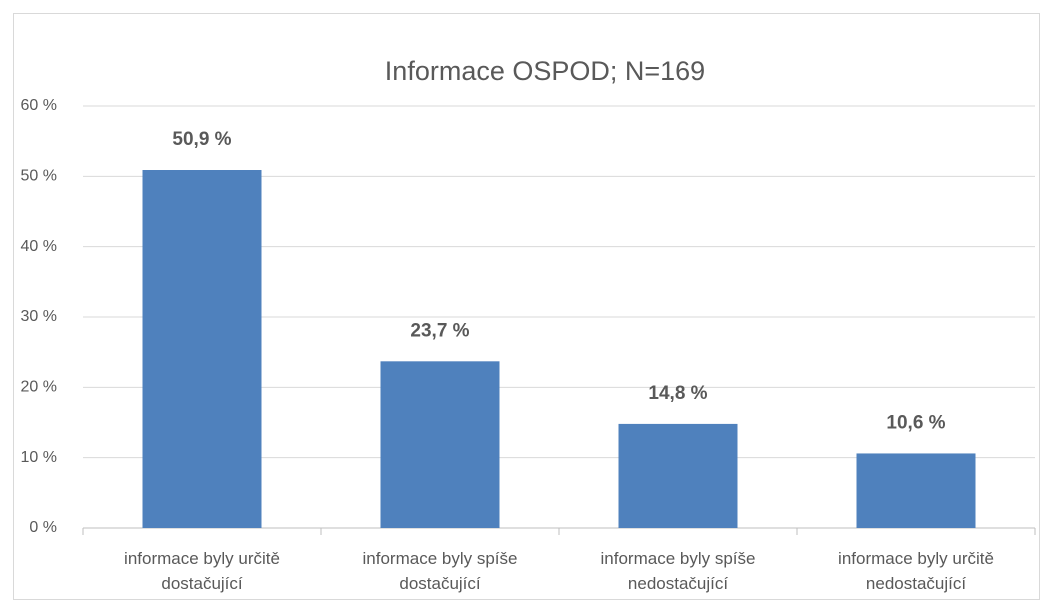 Image resolution: width=1054 pixels, height=613 pixels. Describe the element at coordinates (677, 393) in the screenshot. I see `data-label: 14,8 %` at that location.